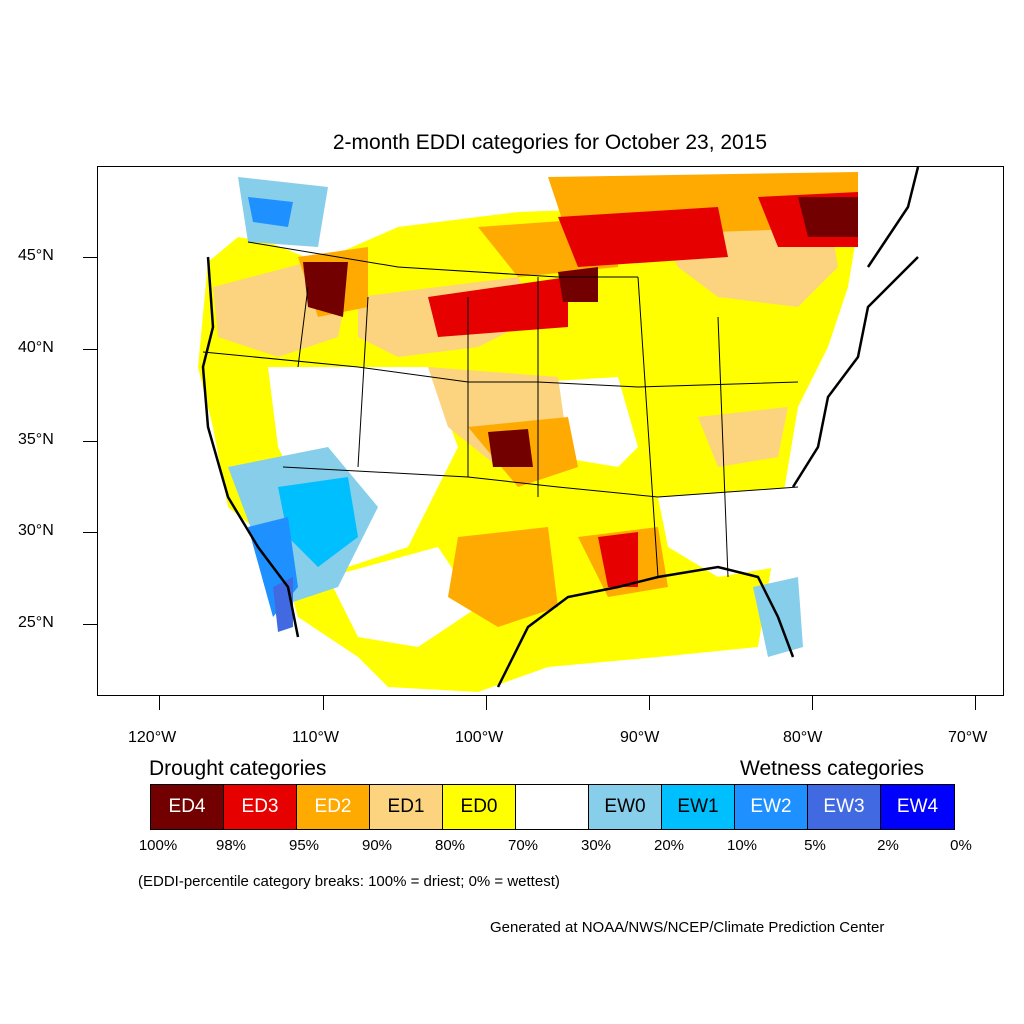 This screenshot has width=1024, height=1024. I want to click on legend-swatch: ED3, so click(260, 807).